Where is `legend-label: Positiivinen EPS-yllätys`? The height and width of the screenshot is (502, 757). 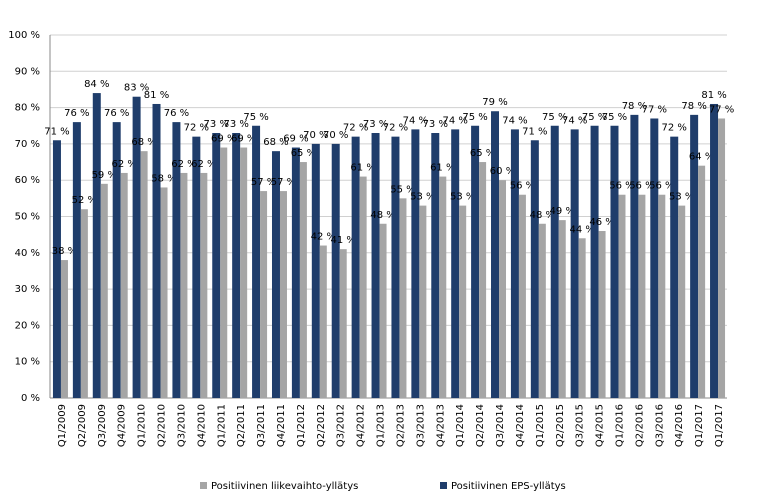
legend-label: Positiivinen EPS-yllätys is located at coordinates (508, 486).